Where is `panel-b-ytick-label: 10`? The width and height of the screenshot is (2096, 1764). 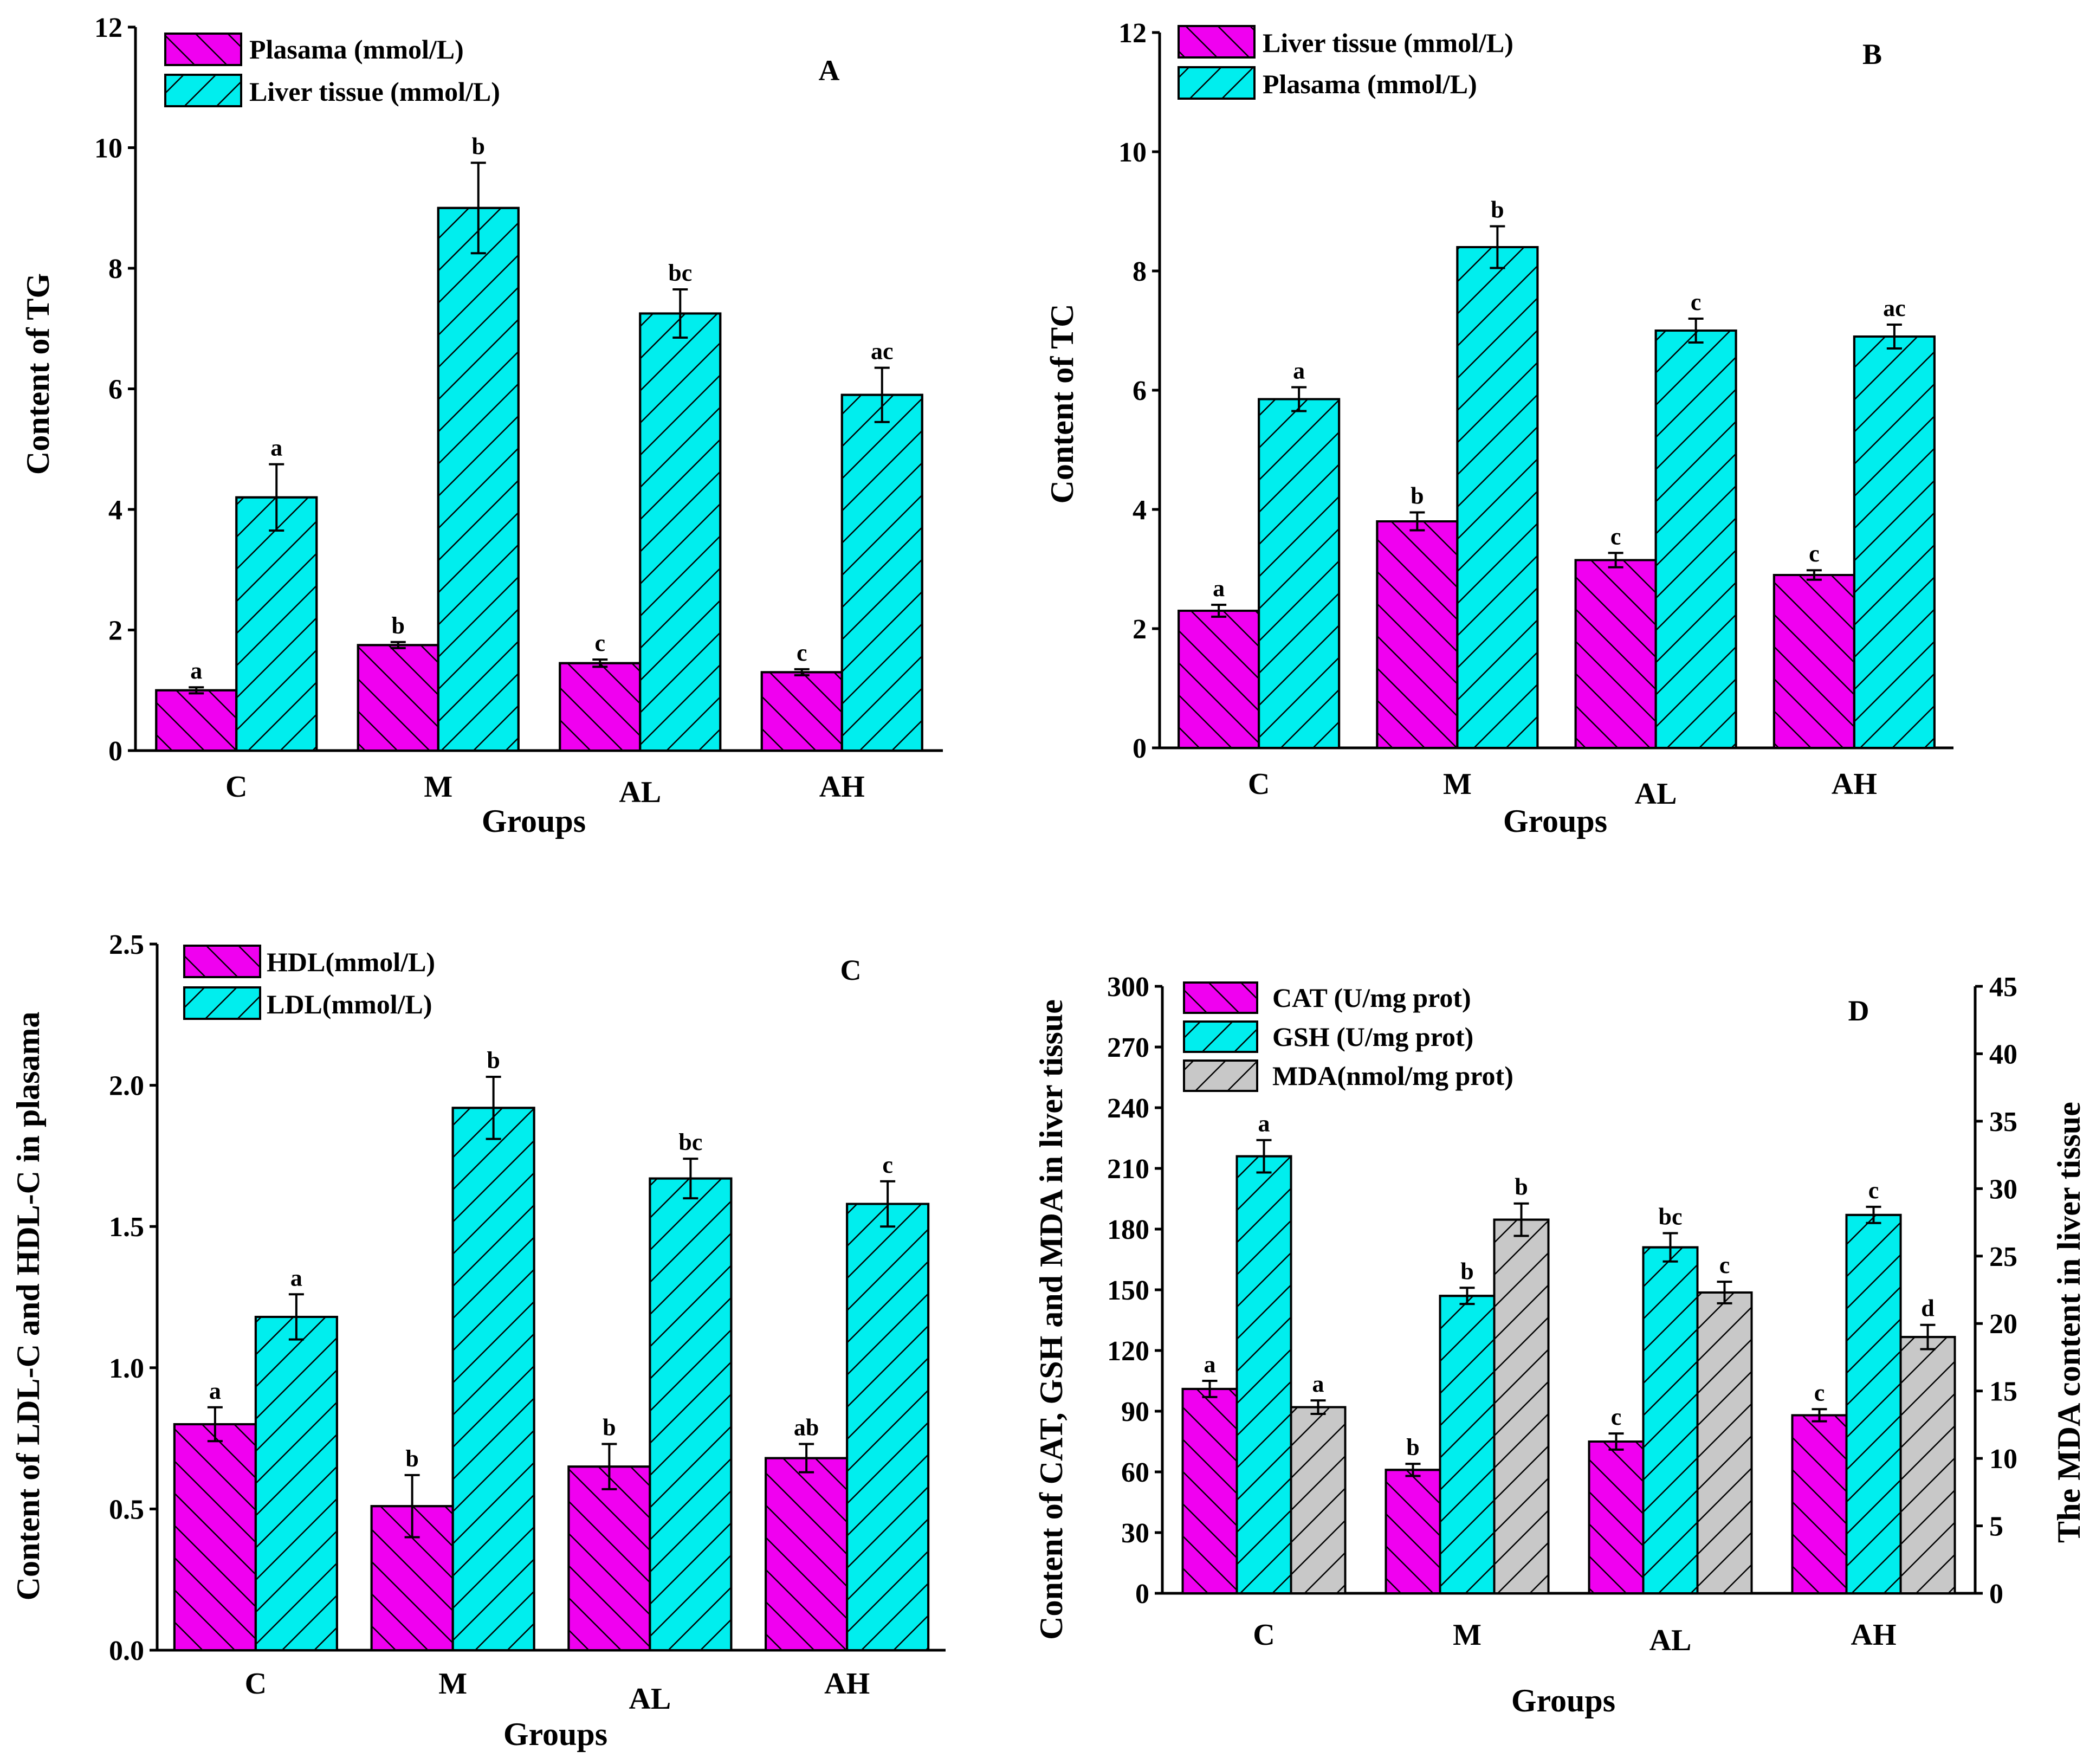
panel-b-ytick-label: 10 is located at coordinates (1132, 152).